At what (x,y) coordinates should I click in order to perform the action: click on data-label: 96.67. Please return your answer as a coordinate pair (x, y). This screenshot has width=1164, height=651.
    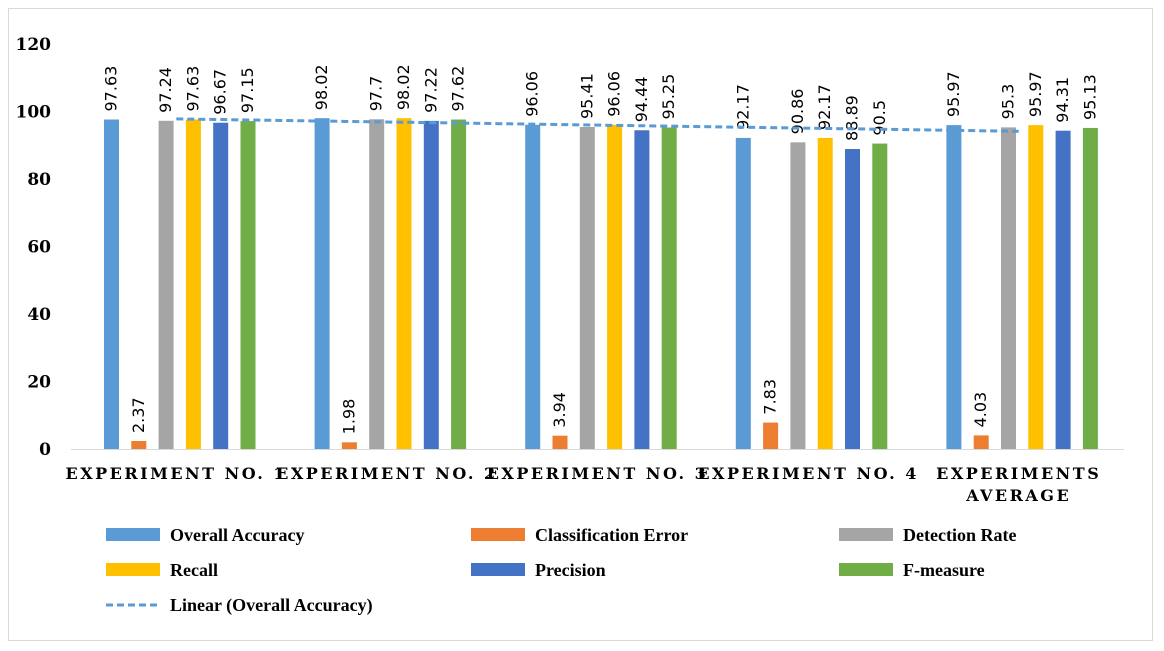
    Looking at the image, I should click on (220, 92).